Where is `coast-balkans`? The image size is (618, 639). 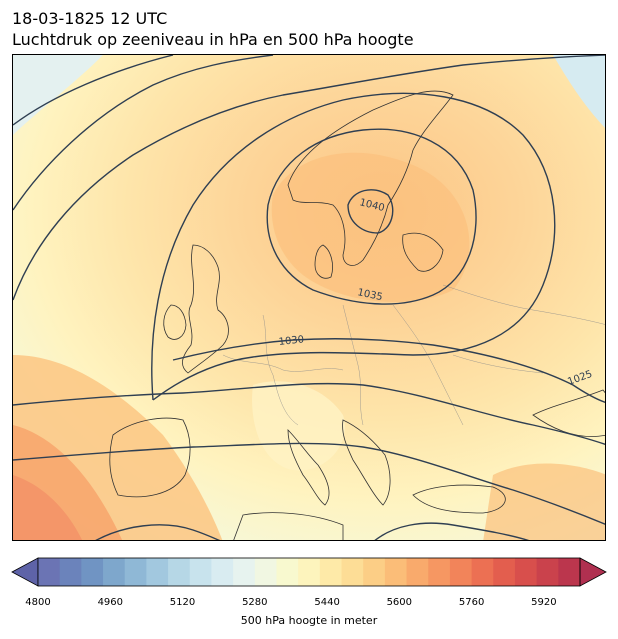
coast-balkans is located at coordinates (366, 462).